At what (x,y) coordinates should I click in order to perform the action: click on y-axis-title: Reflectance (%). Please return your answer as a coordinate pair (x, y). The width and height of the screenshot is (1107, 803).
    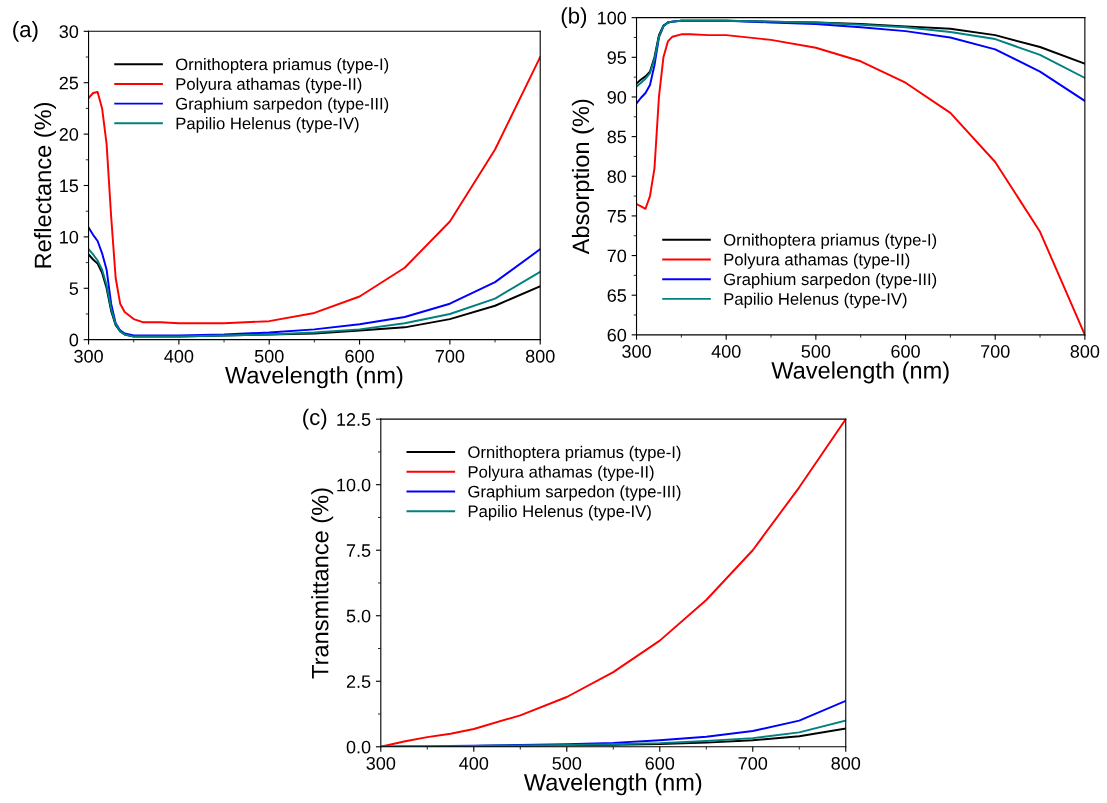
    Looking at the image, I should click on (44, 185).